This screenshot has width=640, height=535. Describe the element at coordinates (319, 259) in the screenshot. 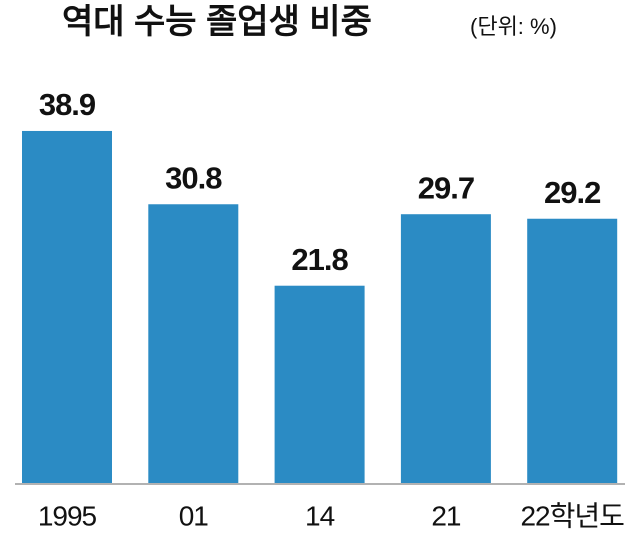

I see `value-label: 21.8` at that location.